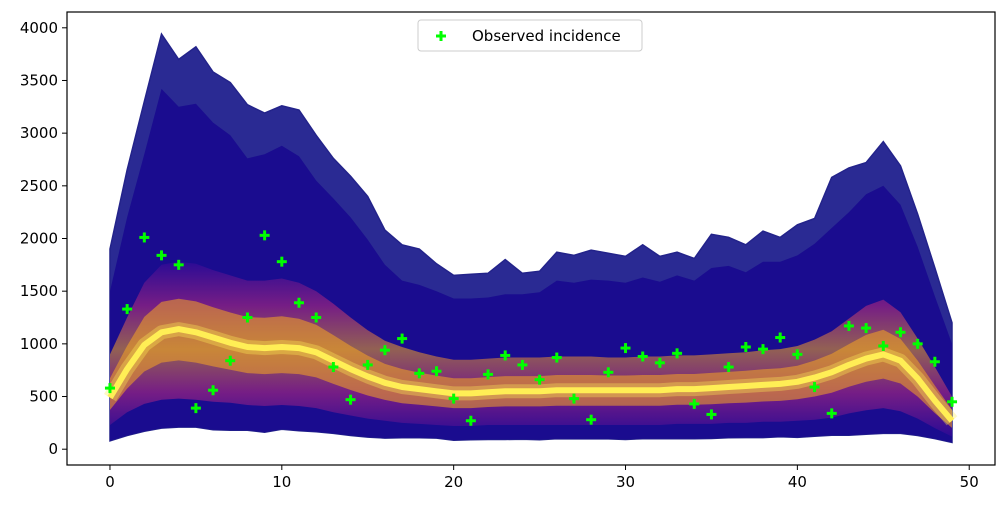  Describe the element at coordinates (281, 482) in the screenshot. I see `x-tick-label: 10` at that location.